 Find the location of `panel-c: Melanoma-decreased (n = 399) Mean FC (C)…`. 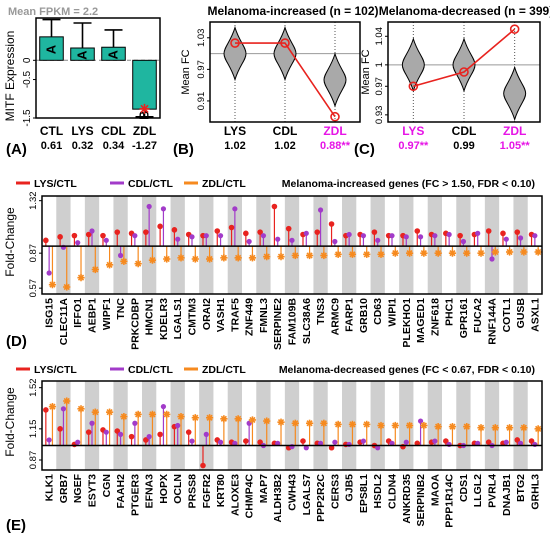

panel-c: Melanoma-decreased (n = 399) Mean FC (C)… is located at coordinates (452, 81).